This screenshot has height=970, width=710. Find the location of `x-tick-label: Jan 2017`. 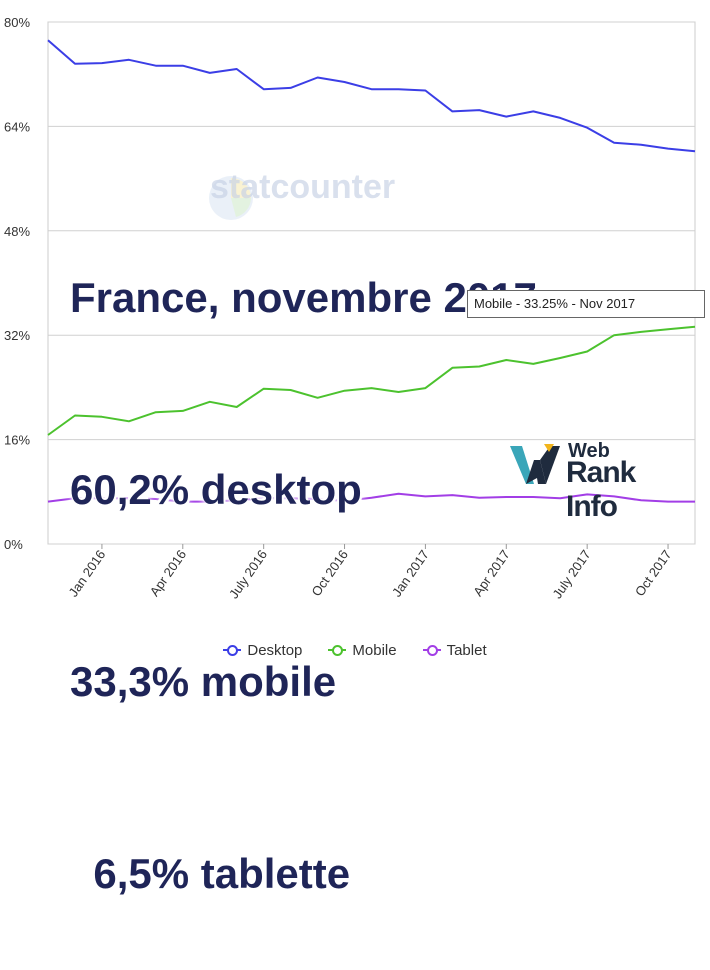

x-tick-label: Jan 2017 is located at coordinates (410, 573).